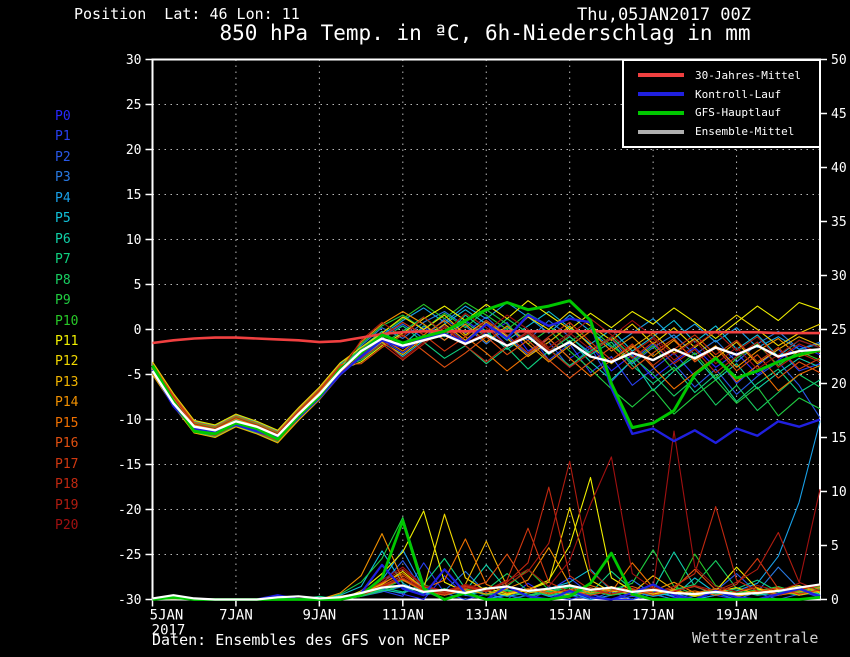 The width and height of the screenshot is (850, 657). I want to click on member-precip-line-p11, so click(486, 538).